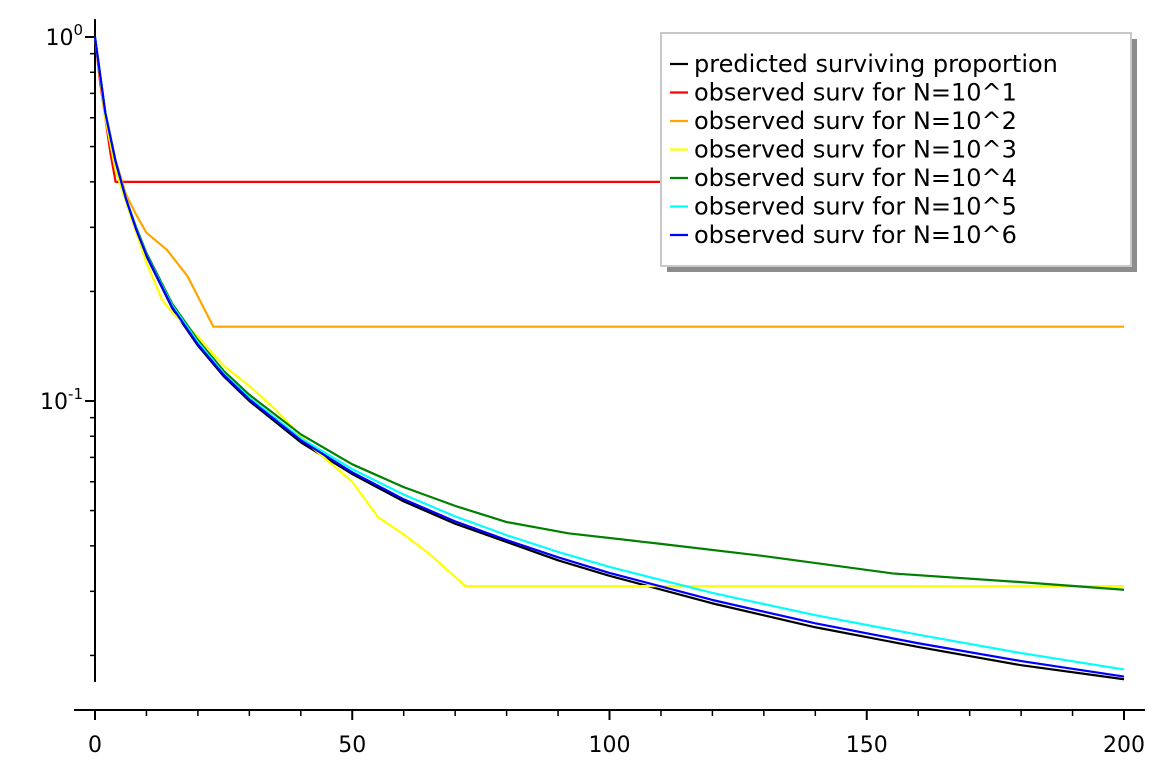 This screenshot has height=777, width=1170. I want to click on legend-box, so click(896, 149).